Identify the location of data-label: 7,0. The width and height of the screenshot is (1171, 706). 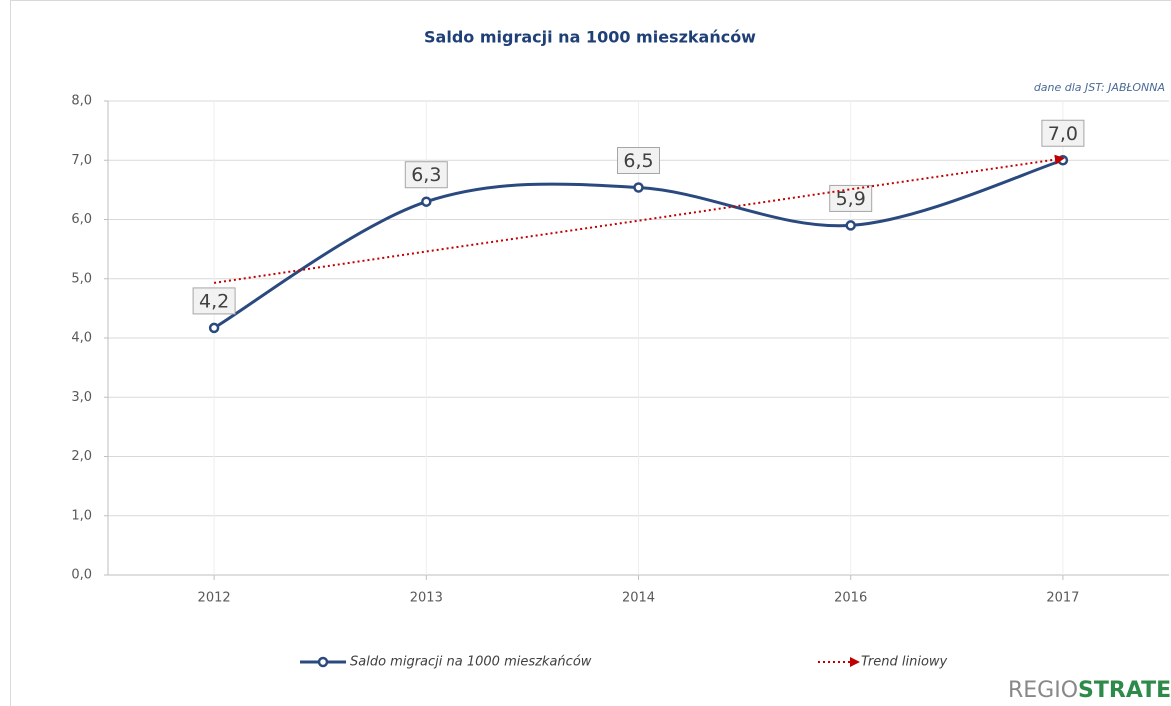
(1063, 134).